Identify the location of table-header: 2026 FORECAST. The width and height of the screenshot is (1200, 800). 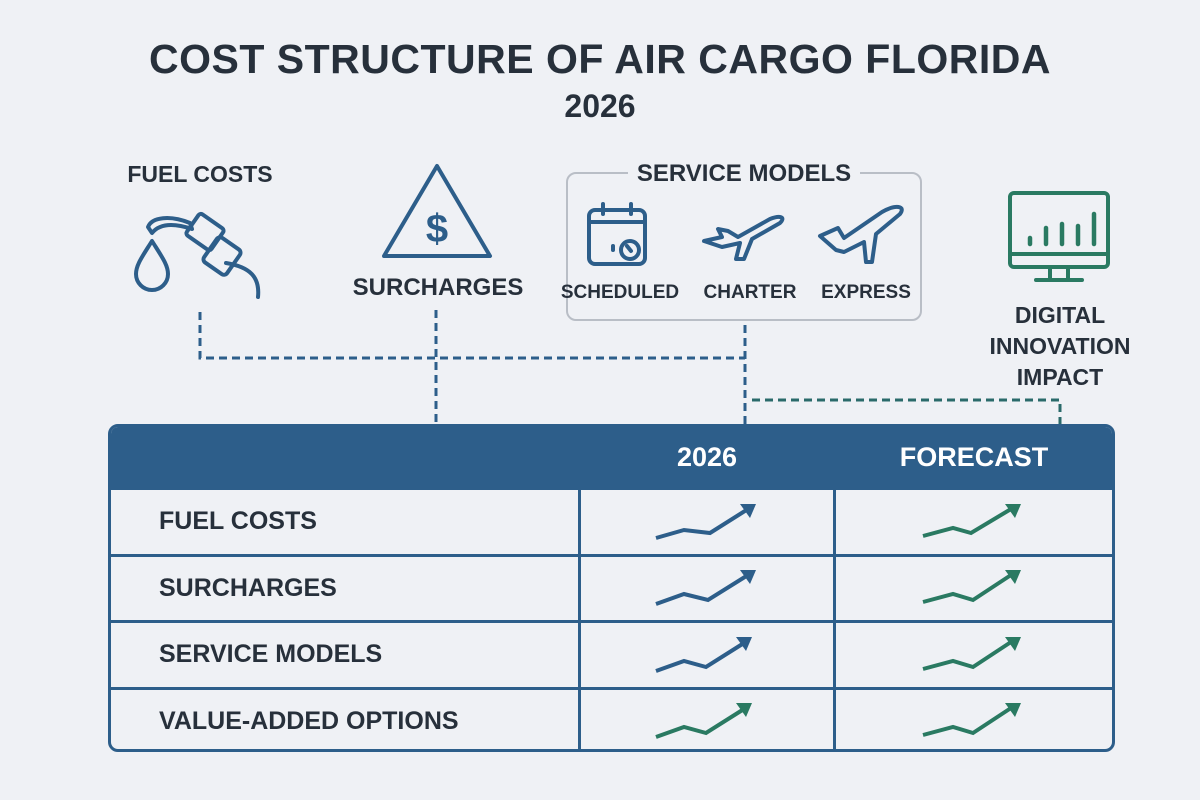
(611, 457).